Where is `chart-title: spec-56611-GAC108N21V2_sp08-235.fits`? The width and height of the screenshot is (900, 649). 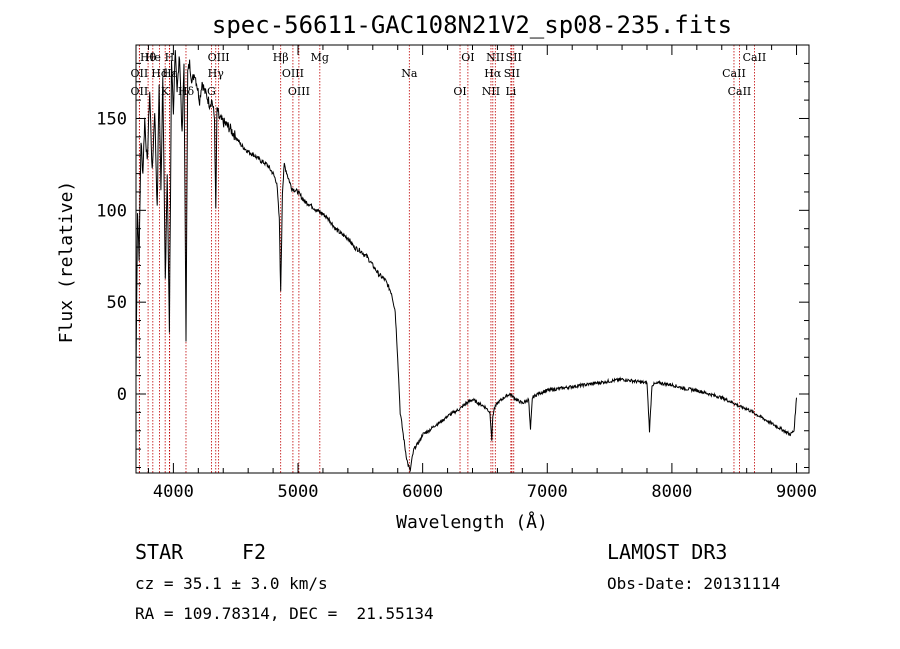 chart-title: spec-56611-GAC108N21V2_sp08-235.fits is located at coordinates (472, 25).